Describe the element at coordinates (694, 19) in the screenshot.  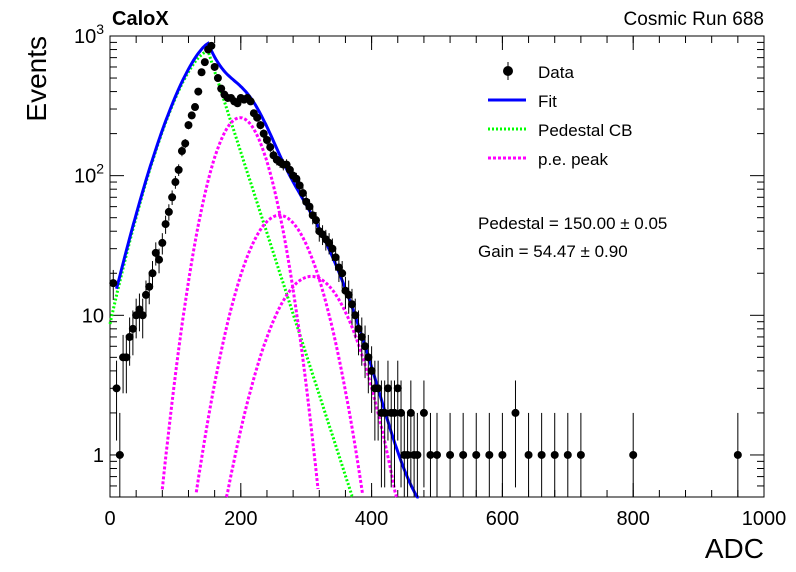
I see `run-label: Cosmic Run 688` at that location.